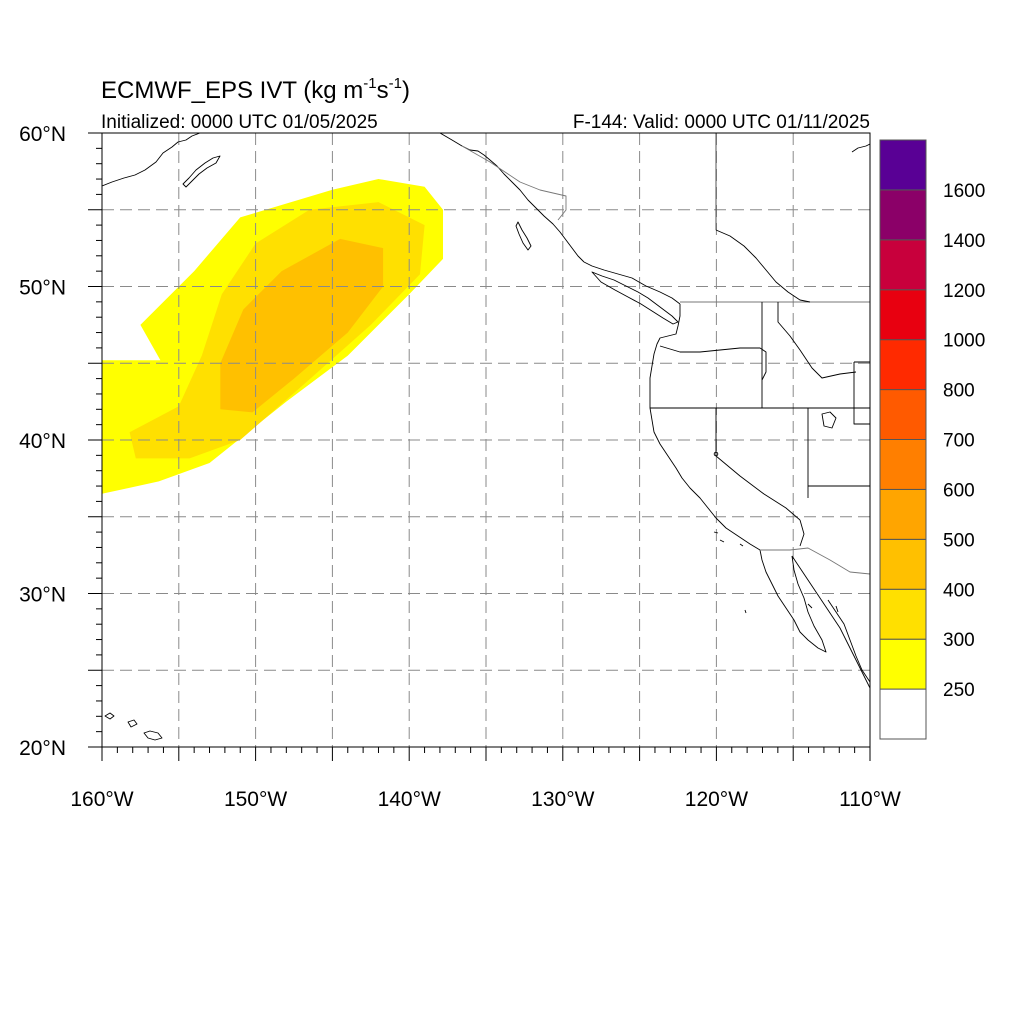 This screenshot has width=1024, height=1024. I want to click on lake-tahoe, so click(716, 454).